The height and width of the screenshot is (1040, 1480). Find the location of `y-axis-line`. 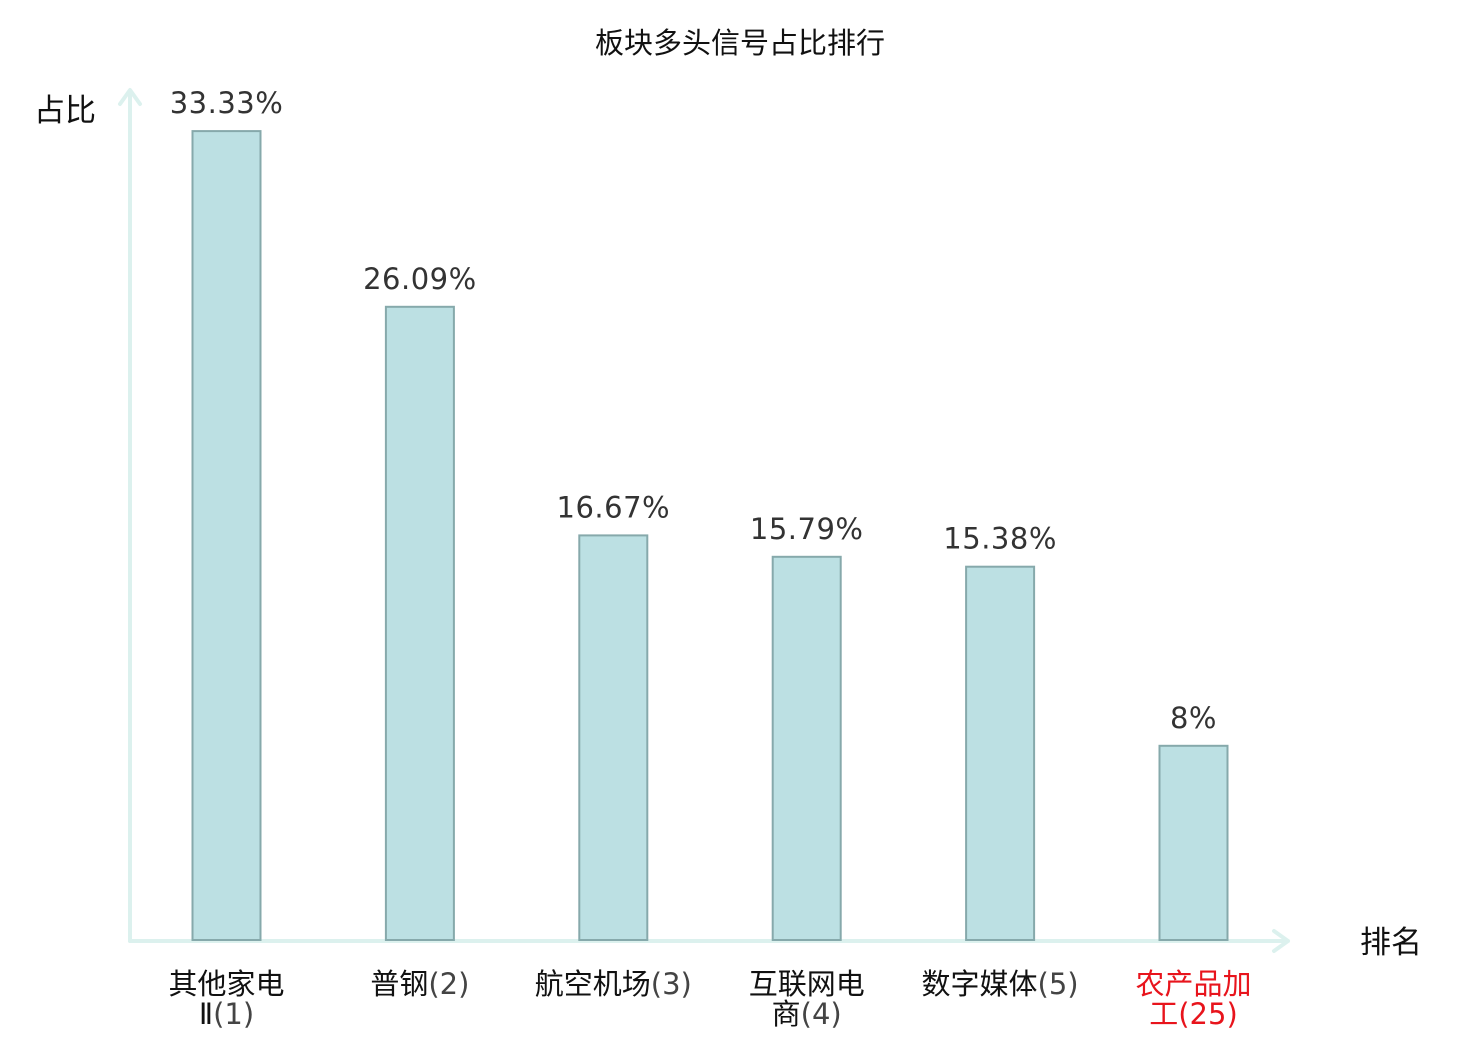

y-axis-line is located at coordinates (130, 515).